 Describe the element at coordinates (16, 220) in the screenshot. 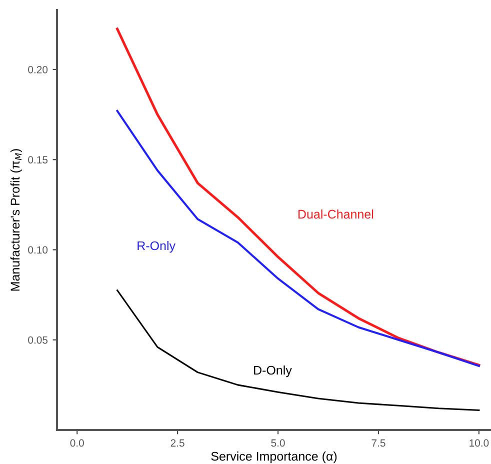

I see `y-axis-title: Manufacturer's Profit (π$_{M}$)` at that location.